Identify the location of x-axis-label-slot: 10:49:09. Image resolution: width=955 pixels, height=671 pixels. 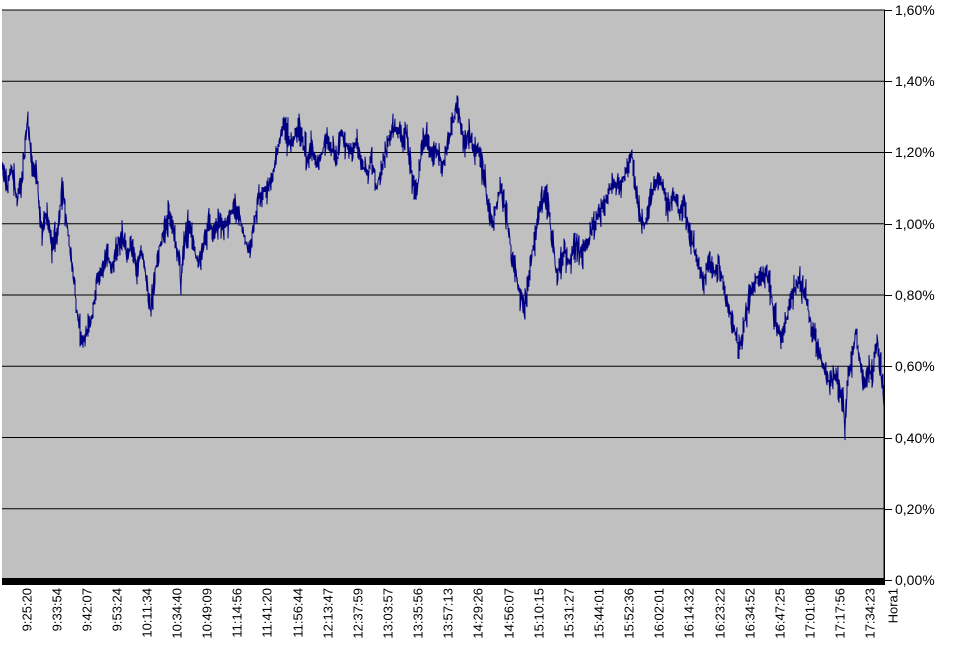
(199, 628).